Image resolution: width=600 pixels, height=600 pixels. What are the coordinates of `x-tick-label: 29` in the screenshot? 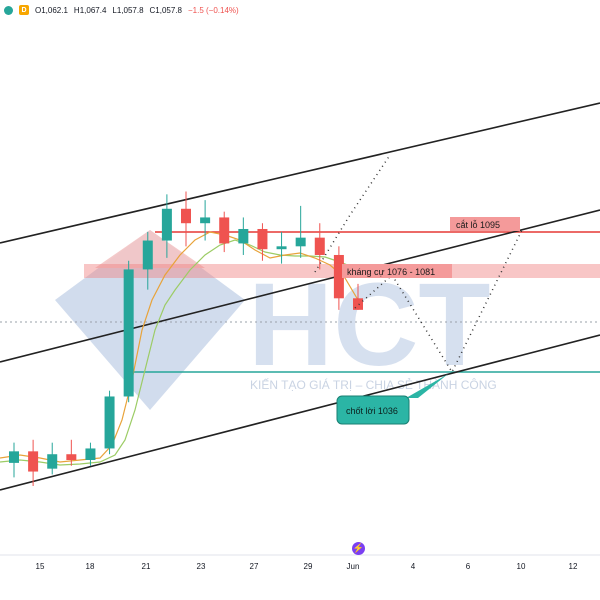 It's located at (308, 566).